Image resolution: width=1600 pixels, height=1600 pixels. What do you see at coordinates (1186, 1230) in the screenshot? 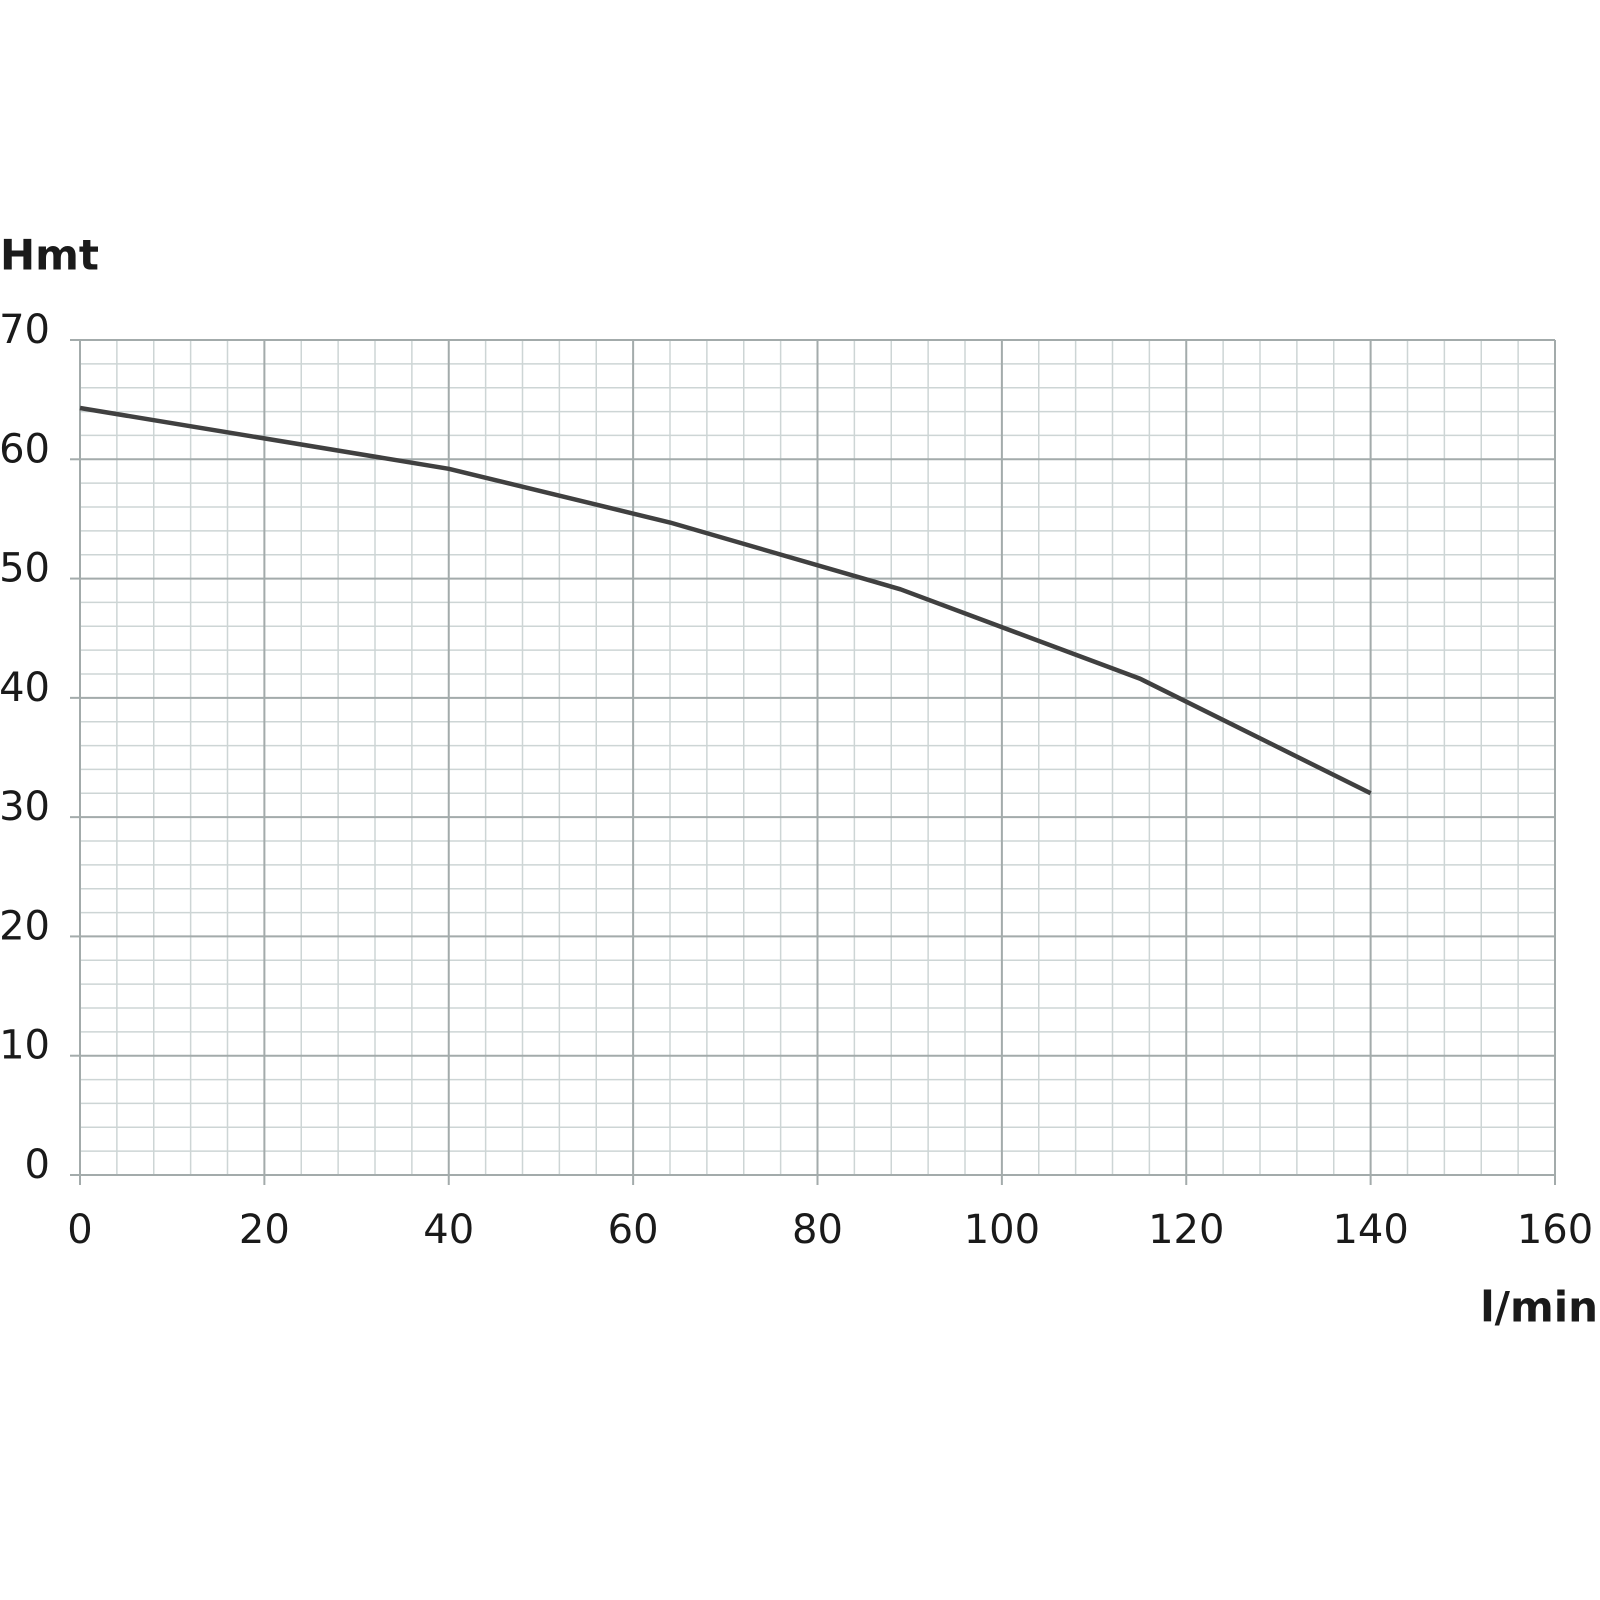
I see `x-tick-label: 120` at bounding box center [1186, 1230].